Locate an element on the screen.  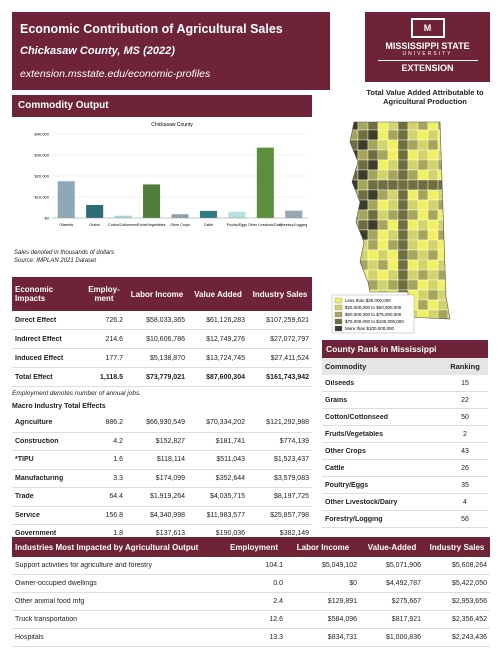
table-cell: $107,259,621 is located at coordinates (287, 320).